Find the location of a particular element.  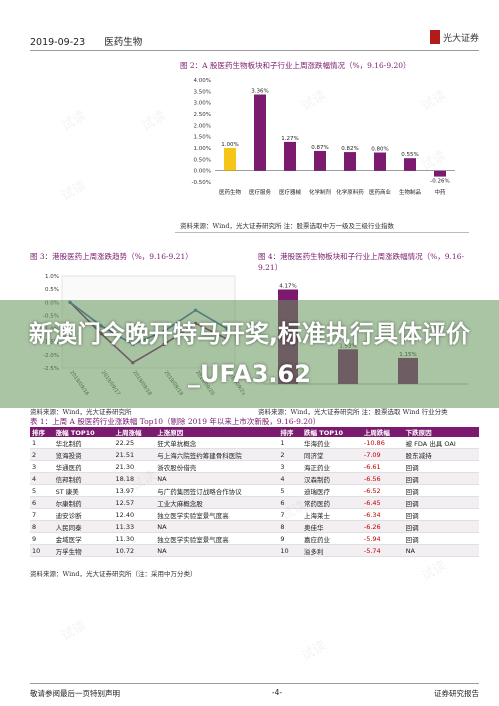

table-cell: 5 is located at coordinates (290, 490).